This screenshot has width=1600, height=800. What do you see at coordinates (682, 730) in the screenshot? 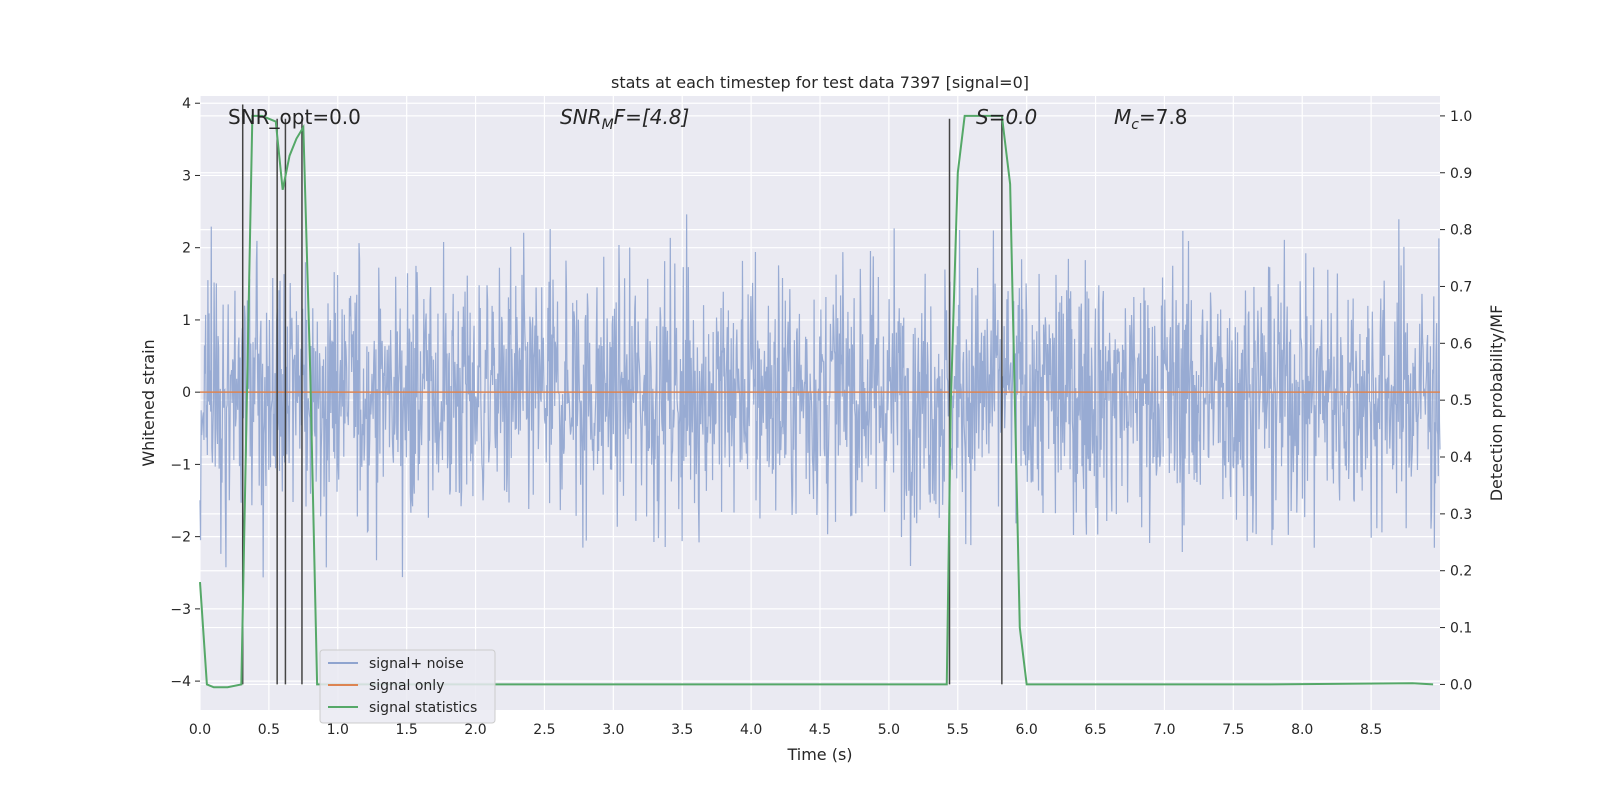
I see `x-tick-label: 3.5` at bounding box center [682, 730].